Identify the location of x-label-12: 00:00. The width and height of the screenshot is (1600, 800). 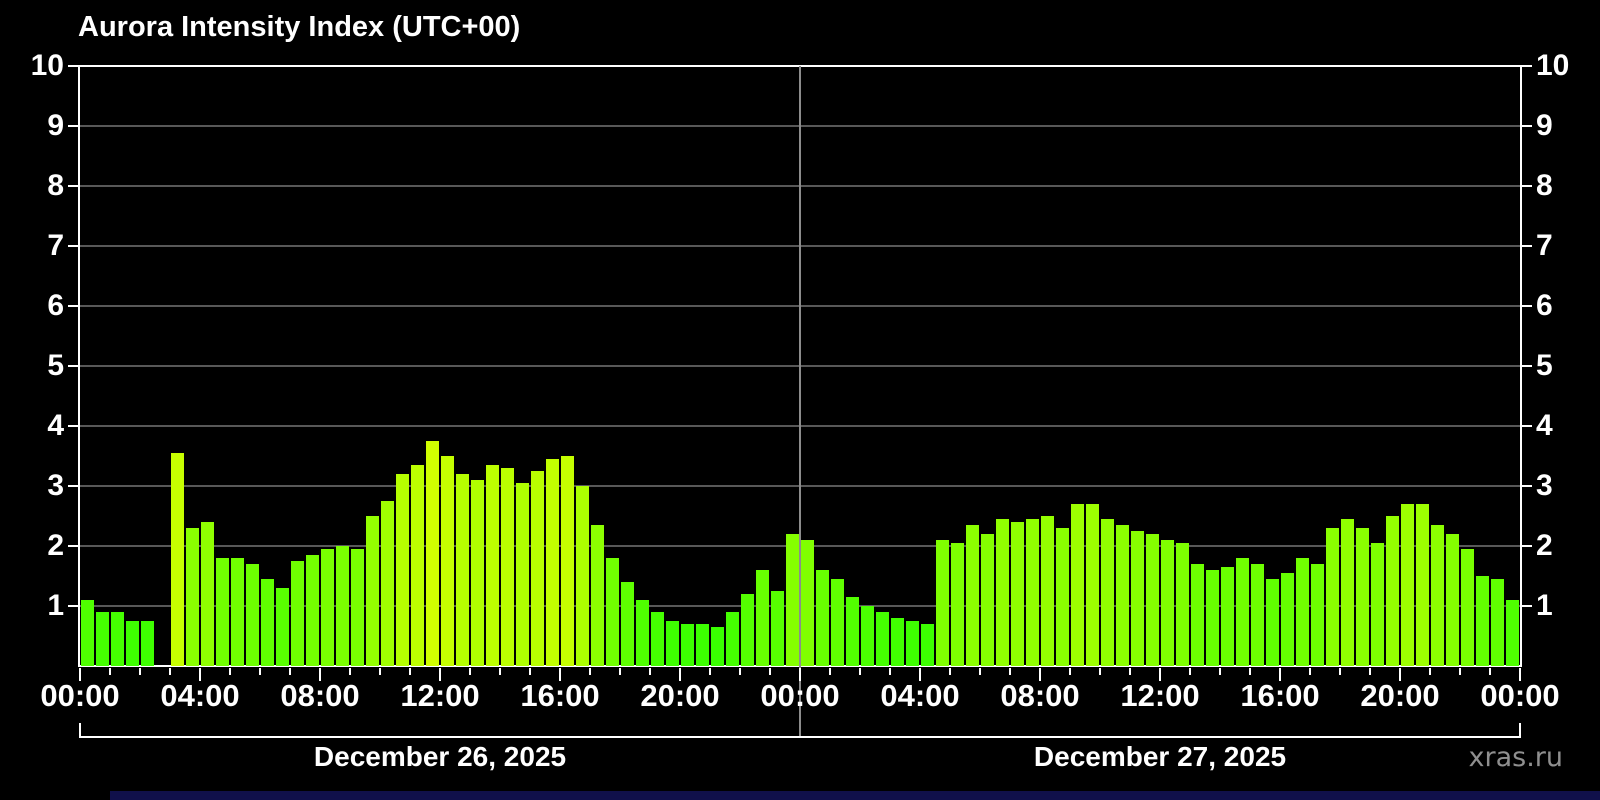
(1520, 695).